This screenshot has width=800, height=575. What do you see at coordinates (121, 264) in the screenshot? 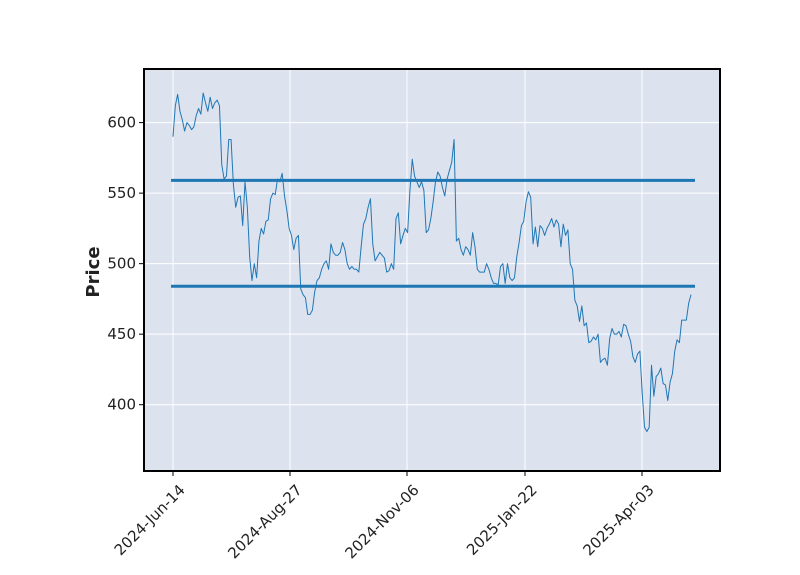
I see `y-tick-label: 500` at bounding box center [121, 264].